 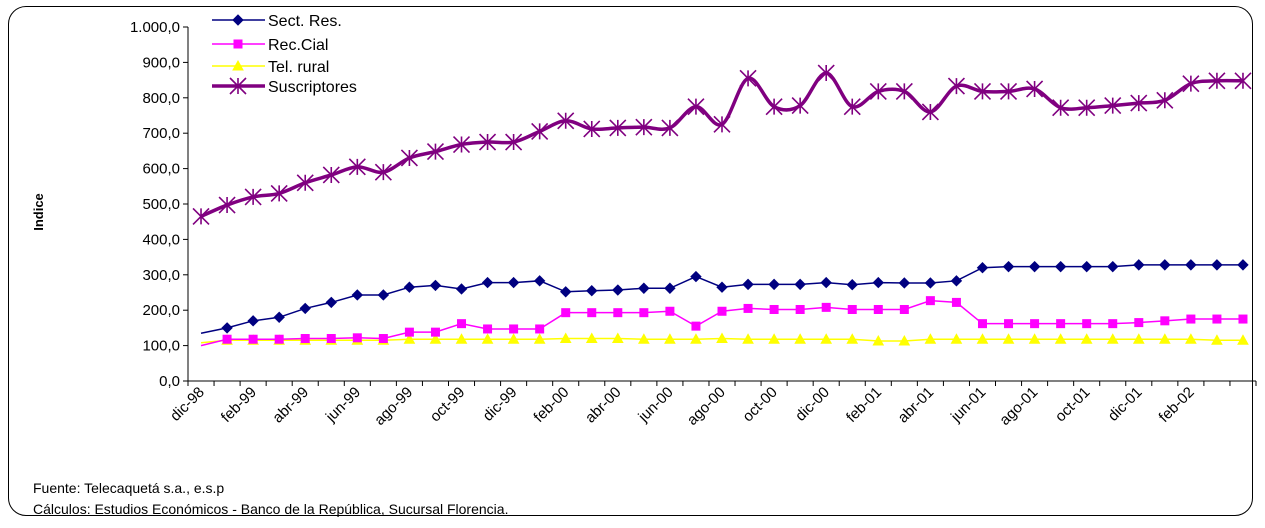 I want to click on legend-label: Suscriptores, so click(x=312, y=87).